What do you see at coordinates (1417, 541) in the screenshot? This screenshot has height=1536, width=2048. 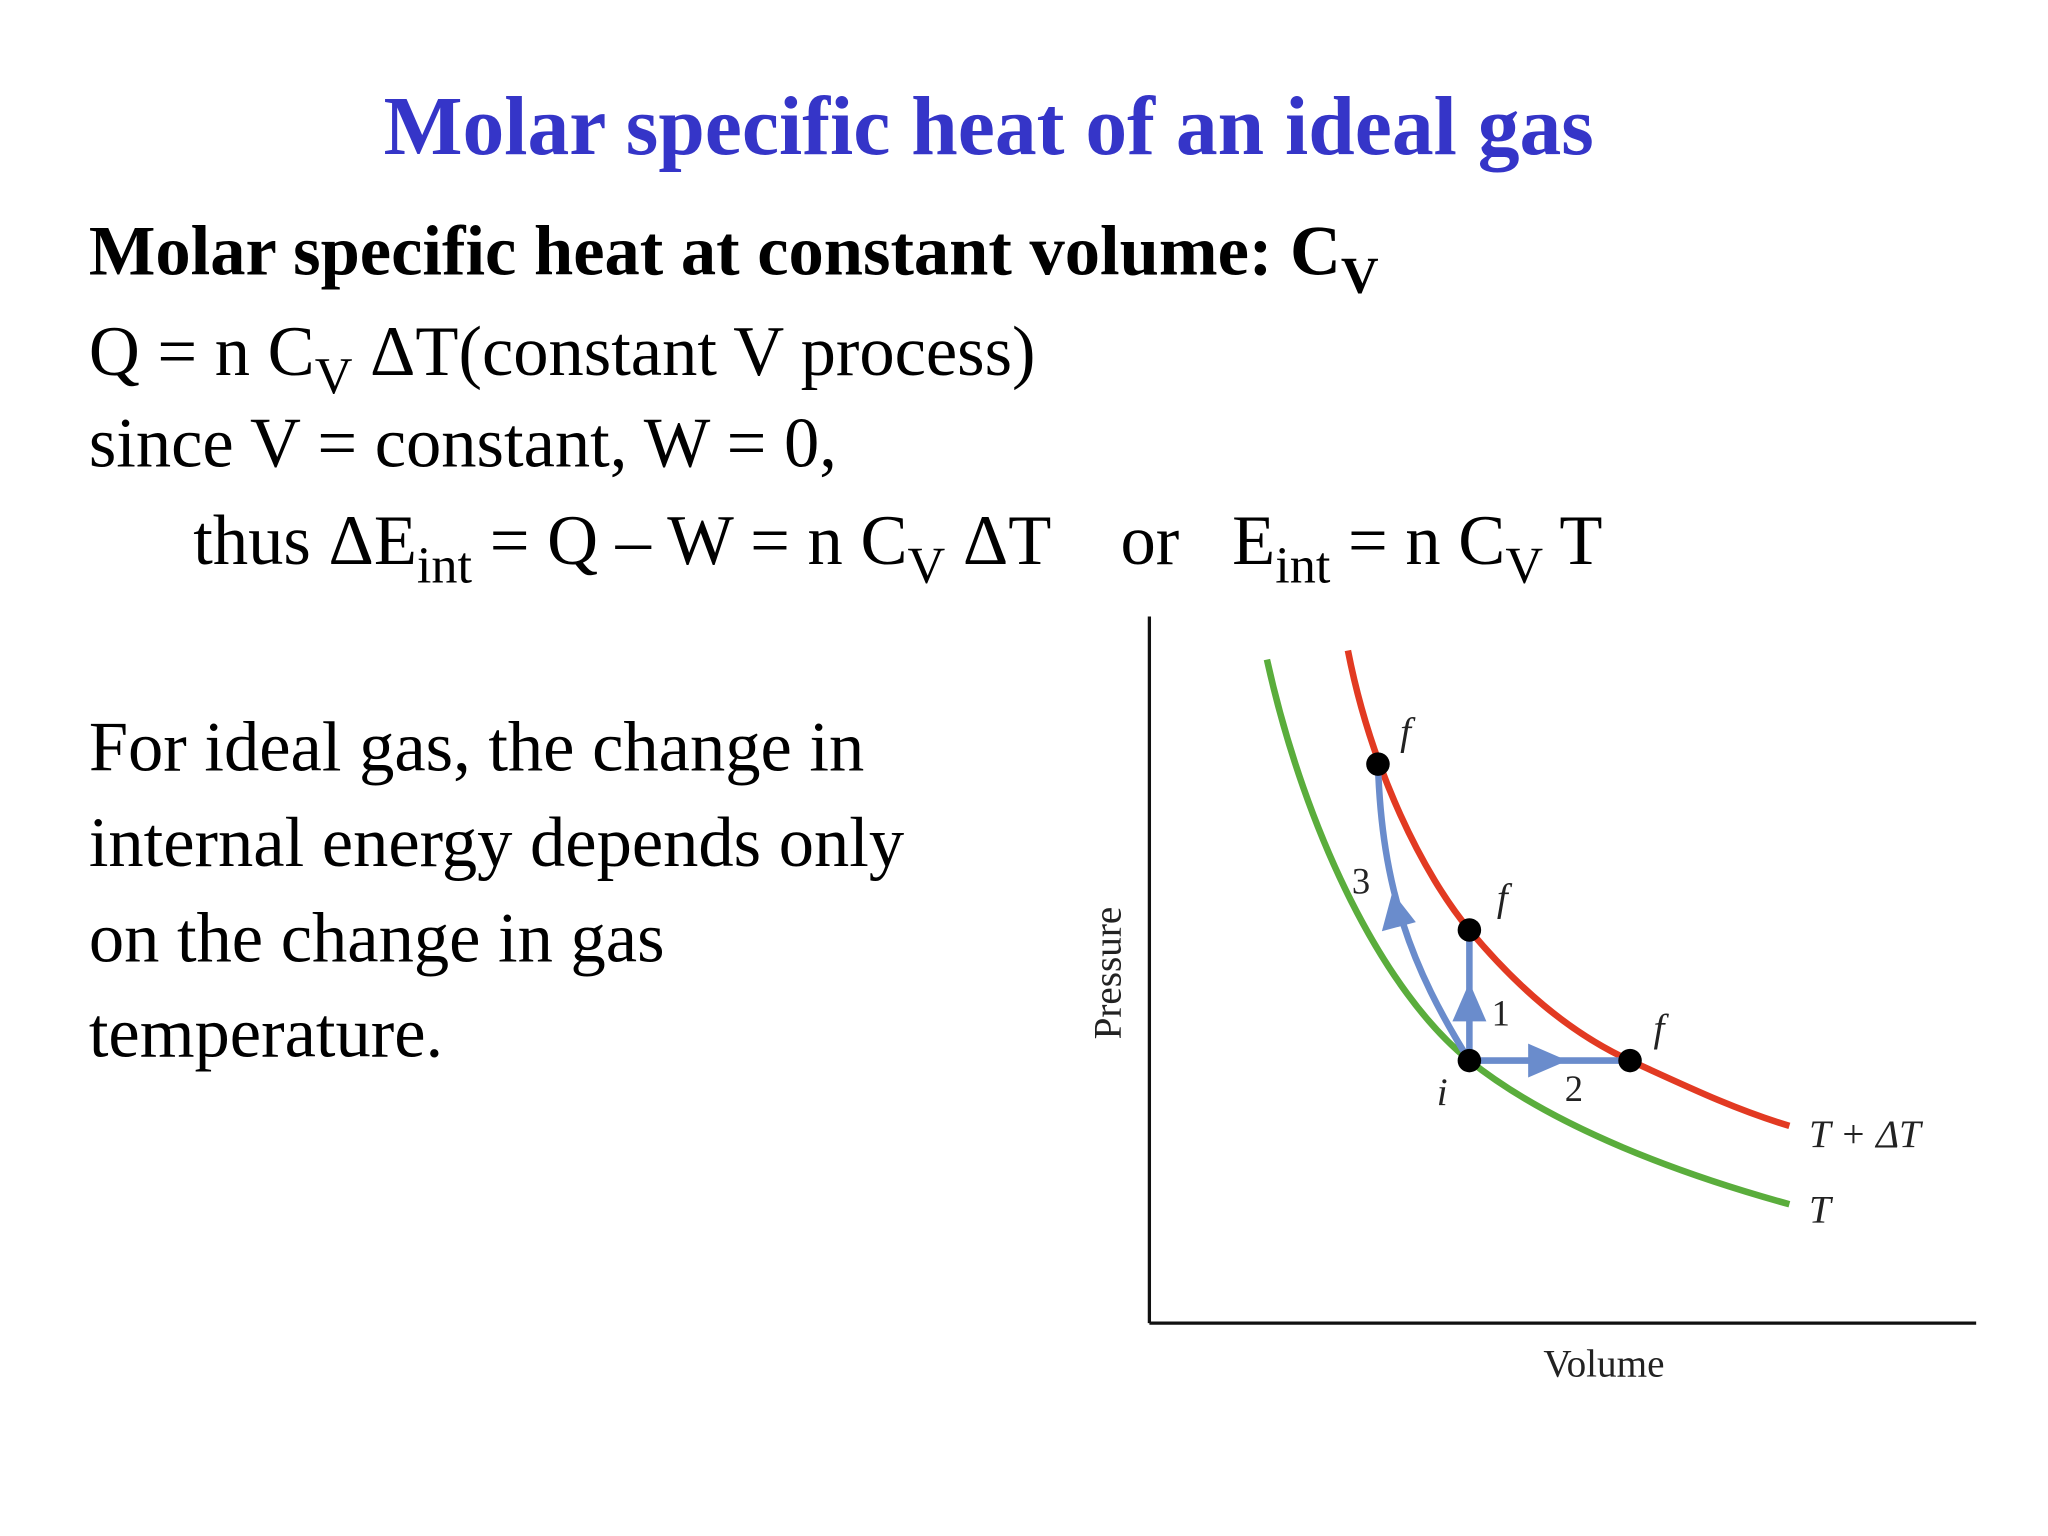 I see `text-run: = n C` at bounding box center [1417, 541].